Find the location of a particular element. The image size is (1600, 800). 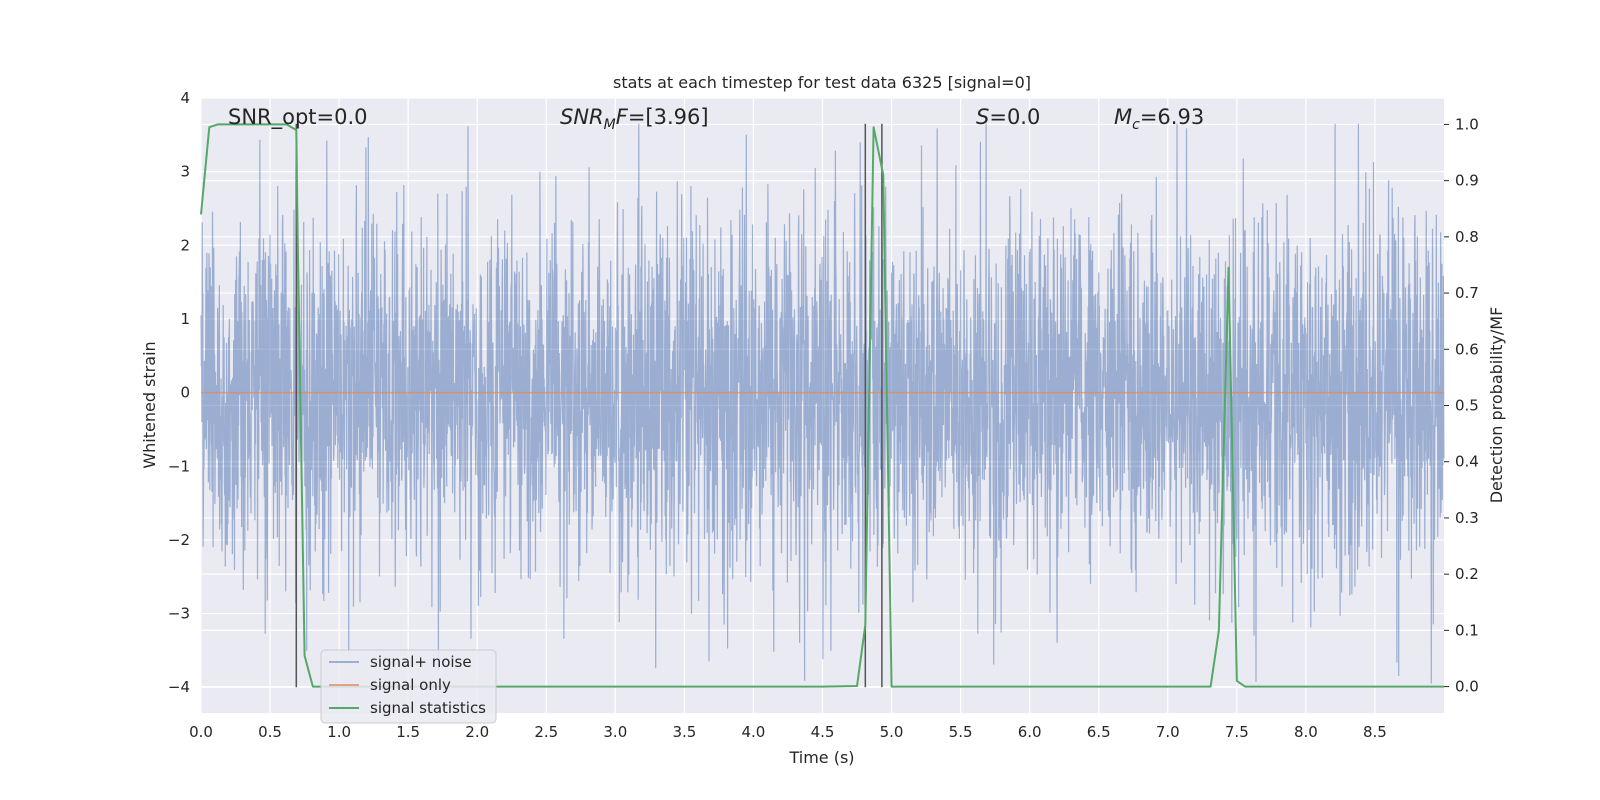

x-tick-label: 1.5 is located at coordinates (408, 732).